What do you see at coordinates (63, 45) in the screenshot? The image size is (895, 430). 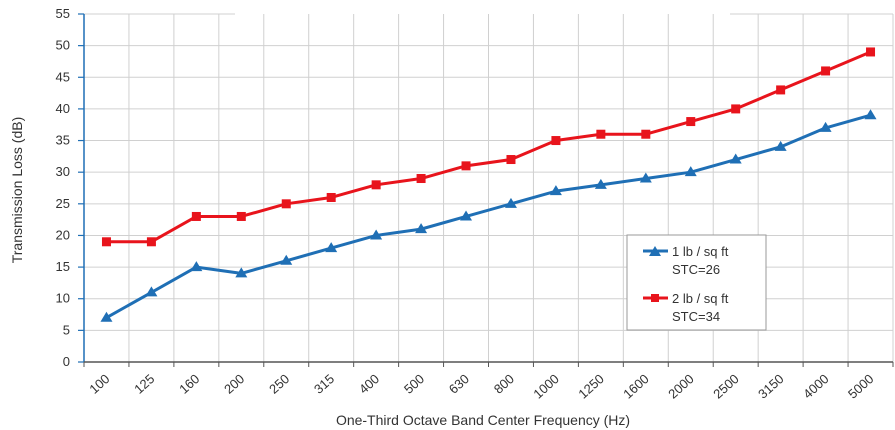 I see `y-tick-label: 50` at bounding box center [63, 45].